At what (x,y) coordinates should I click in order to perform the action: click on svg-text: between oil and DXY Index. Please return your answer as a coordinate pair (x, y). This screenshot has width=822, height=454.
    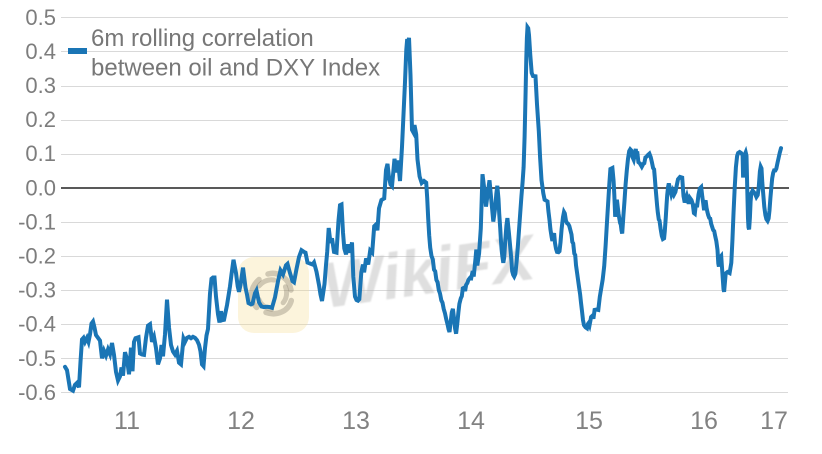
    Looking at the image, I should click on (235, 68).